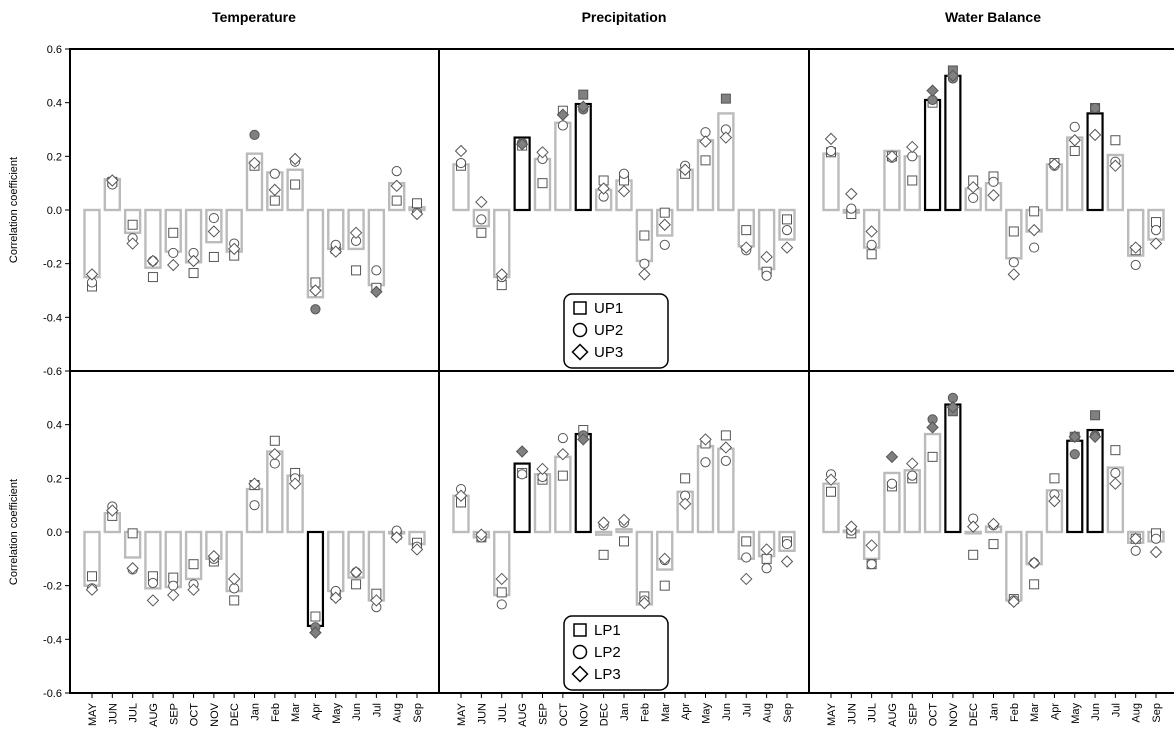 This screenshot has height=744, width=1174. I want to click on x-tick-label: Sep, so click(418, 713).